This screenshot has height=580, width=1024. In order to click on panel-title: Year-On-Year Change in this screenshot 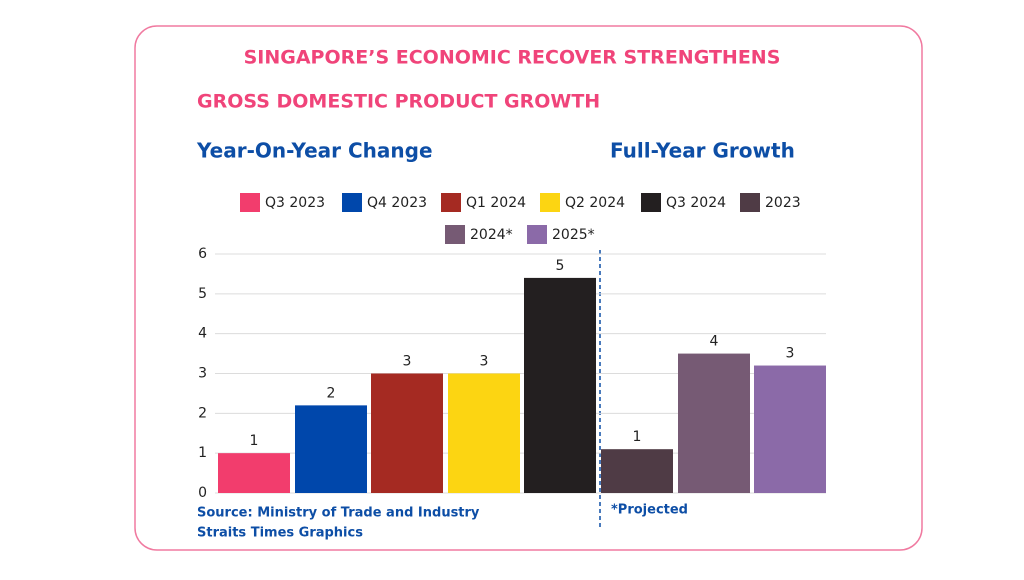, I will do `click(314, 151)`.